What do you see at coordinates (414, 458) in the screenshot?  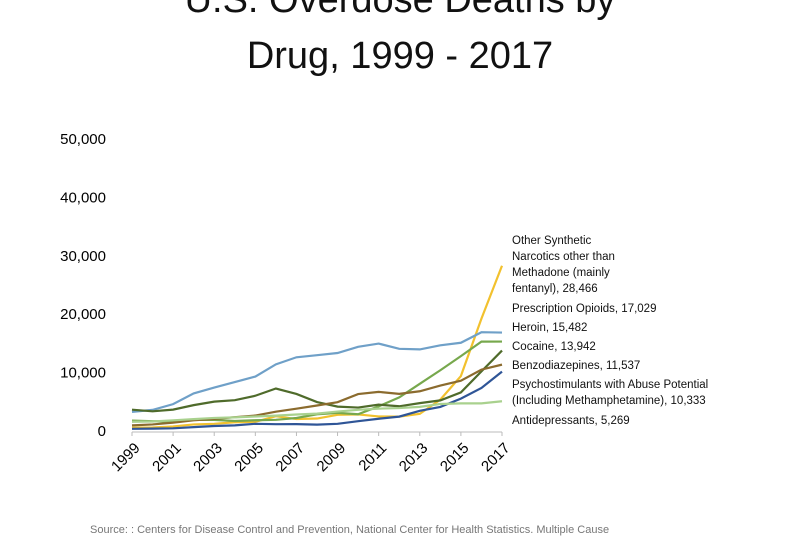 I see `x-tick-label: 2013` at bounding box center [414, 458].